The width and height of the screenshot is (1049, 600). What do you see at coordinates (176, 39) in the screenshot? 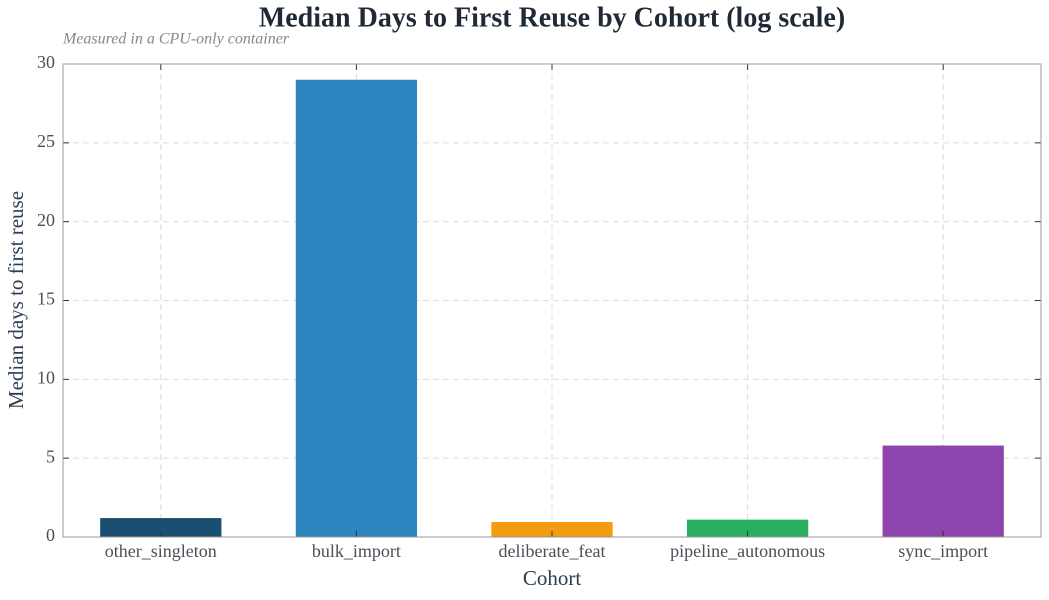
I see `chart-subtitle: Measured in a CPU-only container` at bounding box center [176, 39].